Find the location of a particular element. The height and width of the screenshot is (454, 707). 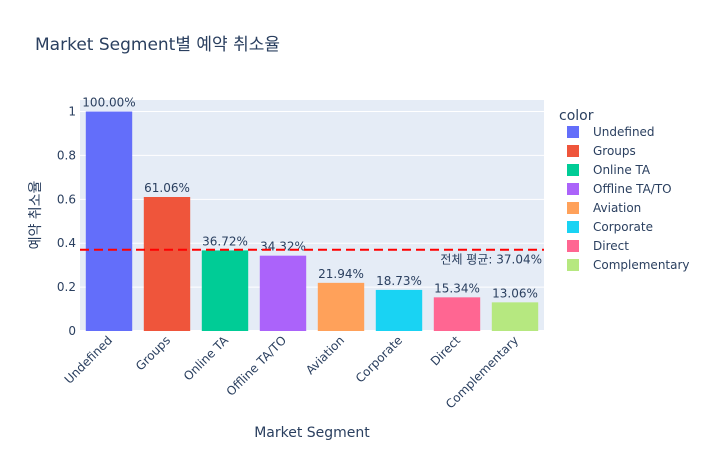

x-tick-label: Aviation is located at coordinates (325, 355).